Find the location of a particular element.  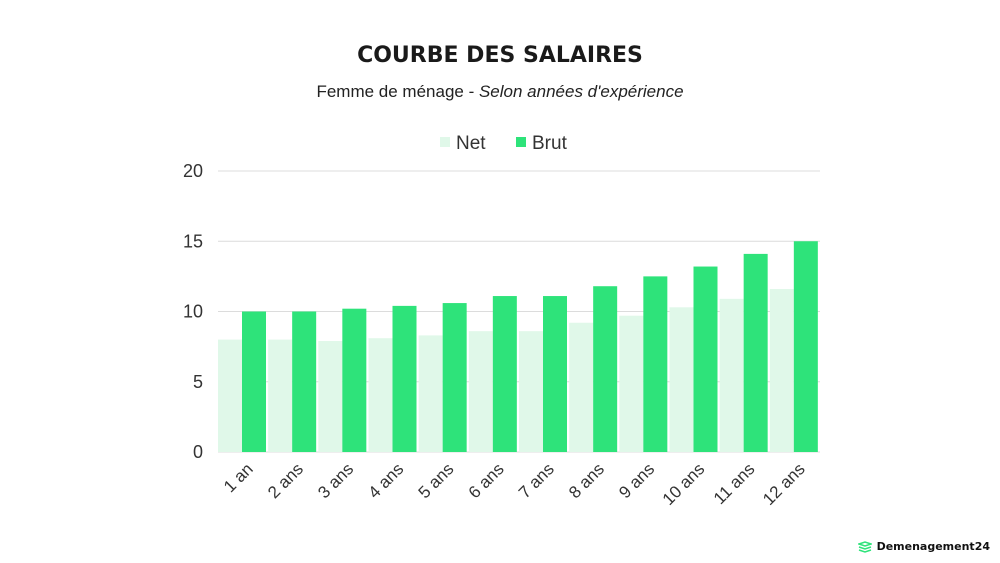

x-tick-label: 9 ans is located at coordinates (636, 480).